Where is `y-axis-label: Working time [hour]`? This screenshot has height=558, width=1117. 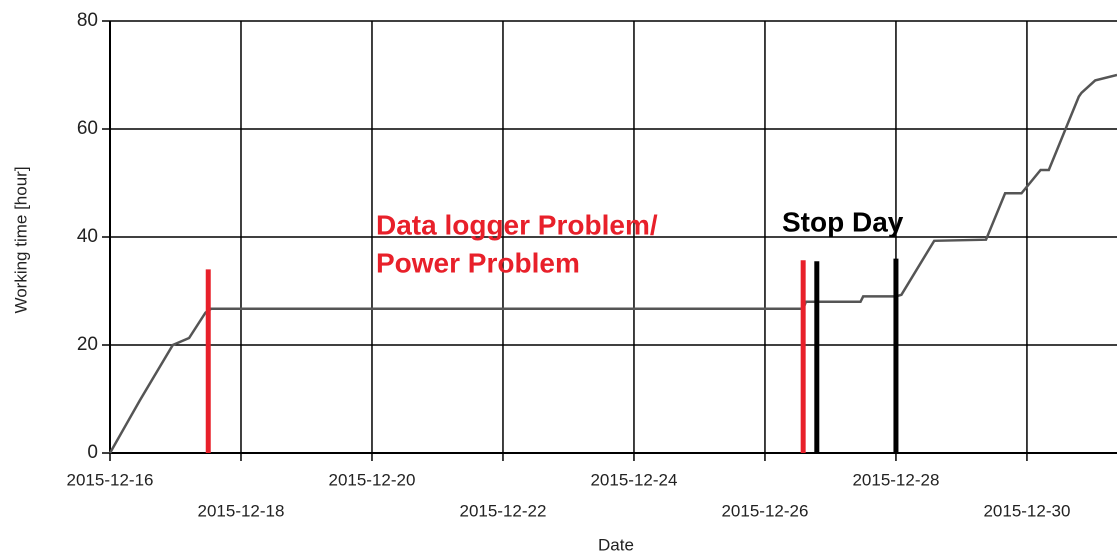 y-axis-label: Working time [hour] is located at coordinates (20, 239).